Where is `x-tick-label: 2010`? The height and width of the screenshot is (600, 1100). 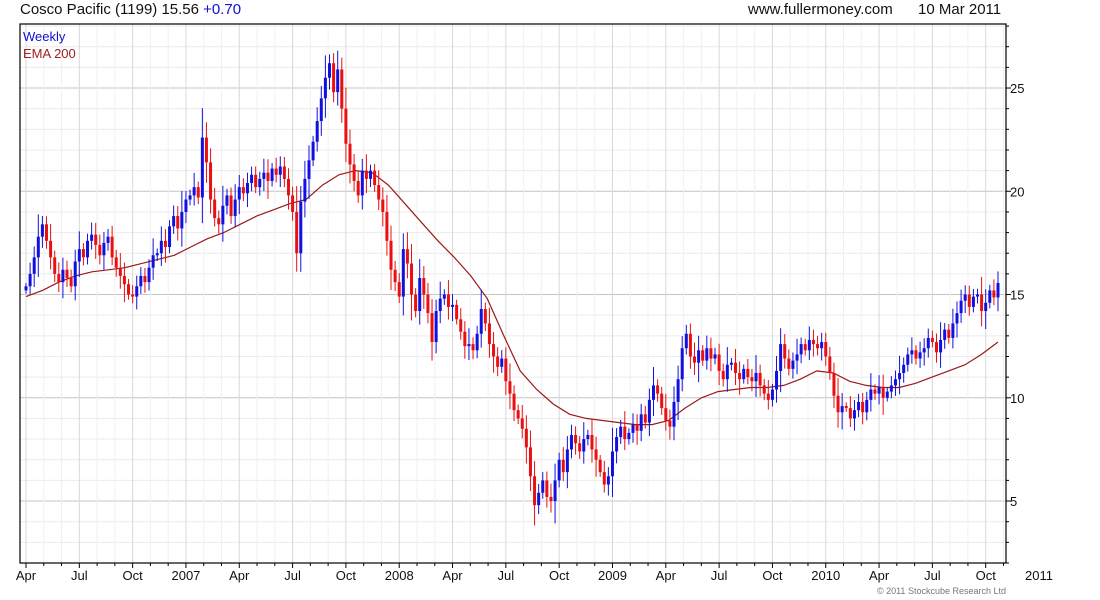 x-tick-label: 2010 is located at coordinates (825, 575).